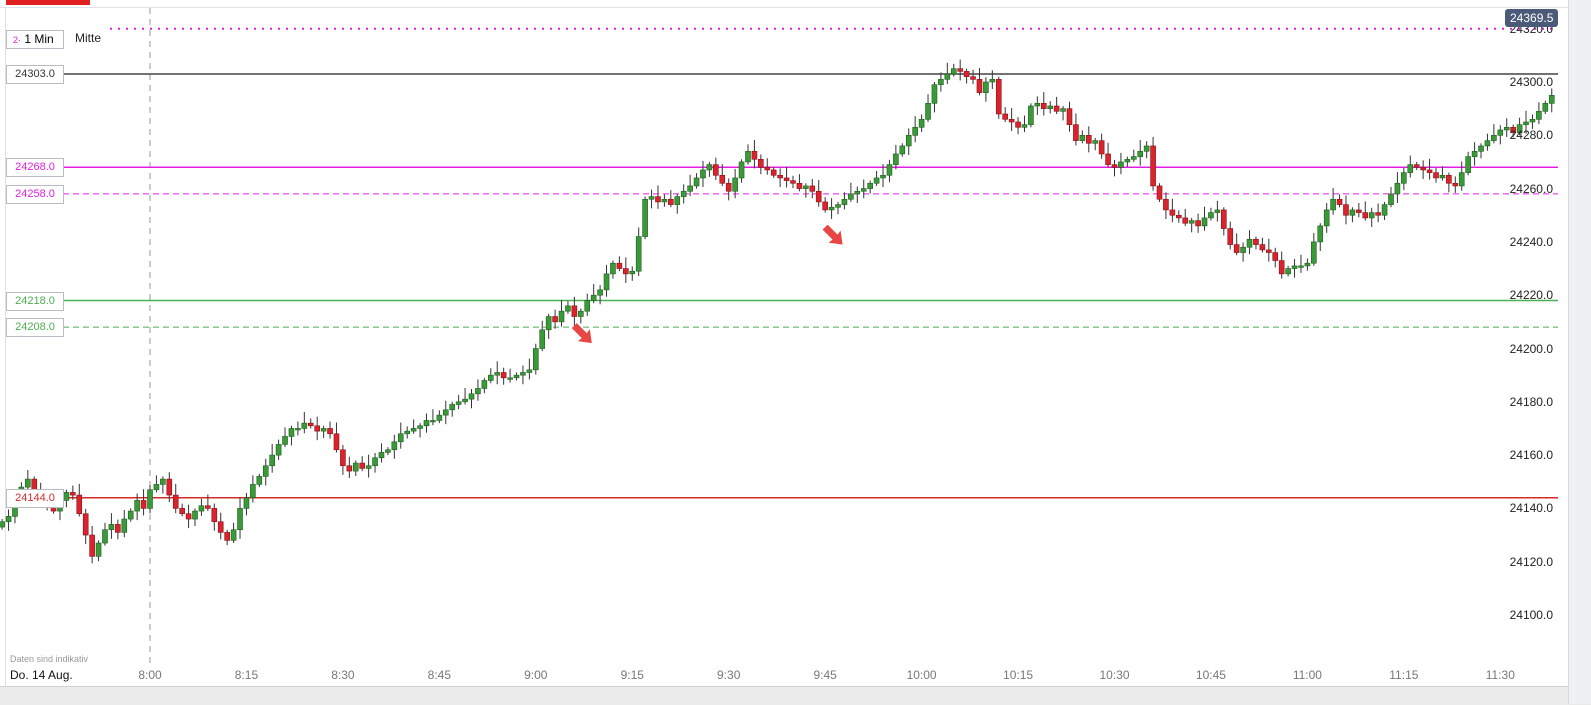  I want to click on level-label: 24144.0, so click(35, 498).